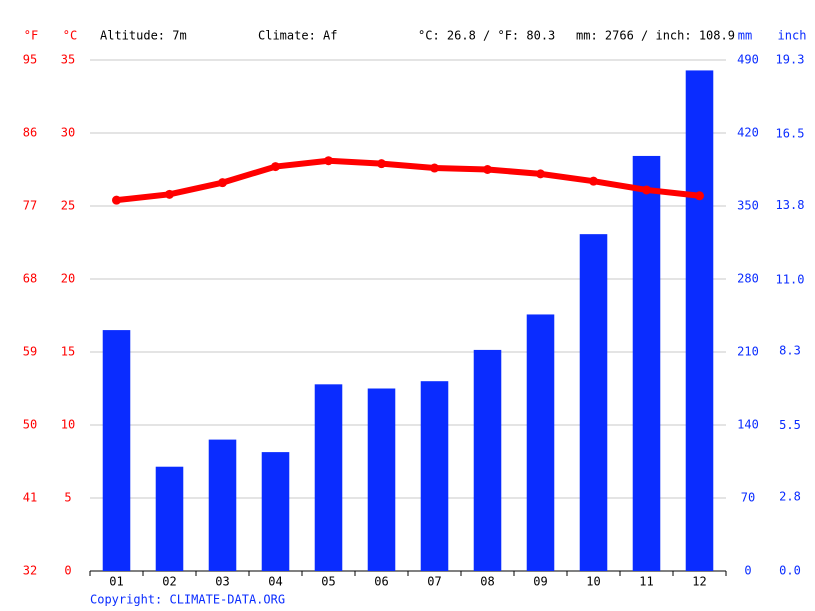 The height and width of the screenshot is (611, 815). Describe the element at coordinates (748, 279) in the screenshot. I see `y2-tick-label: 280` at that location.